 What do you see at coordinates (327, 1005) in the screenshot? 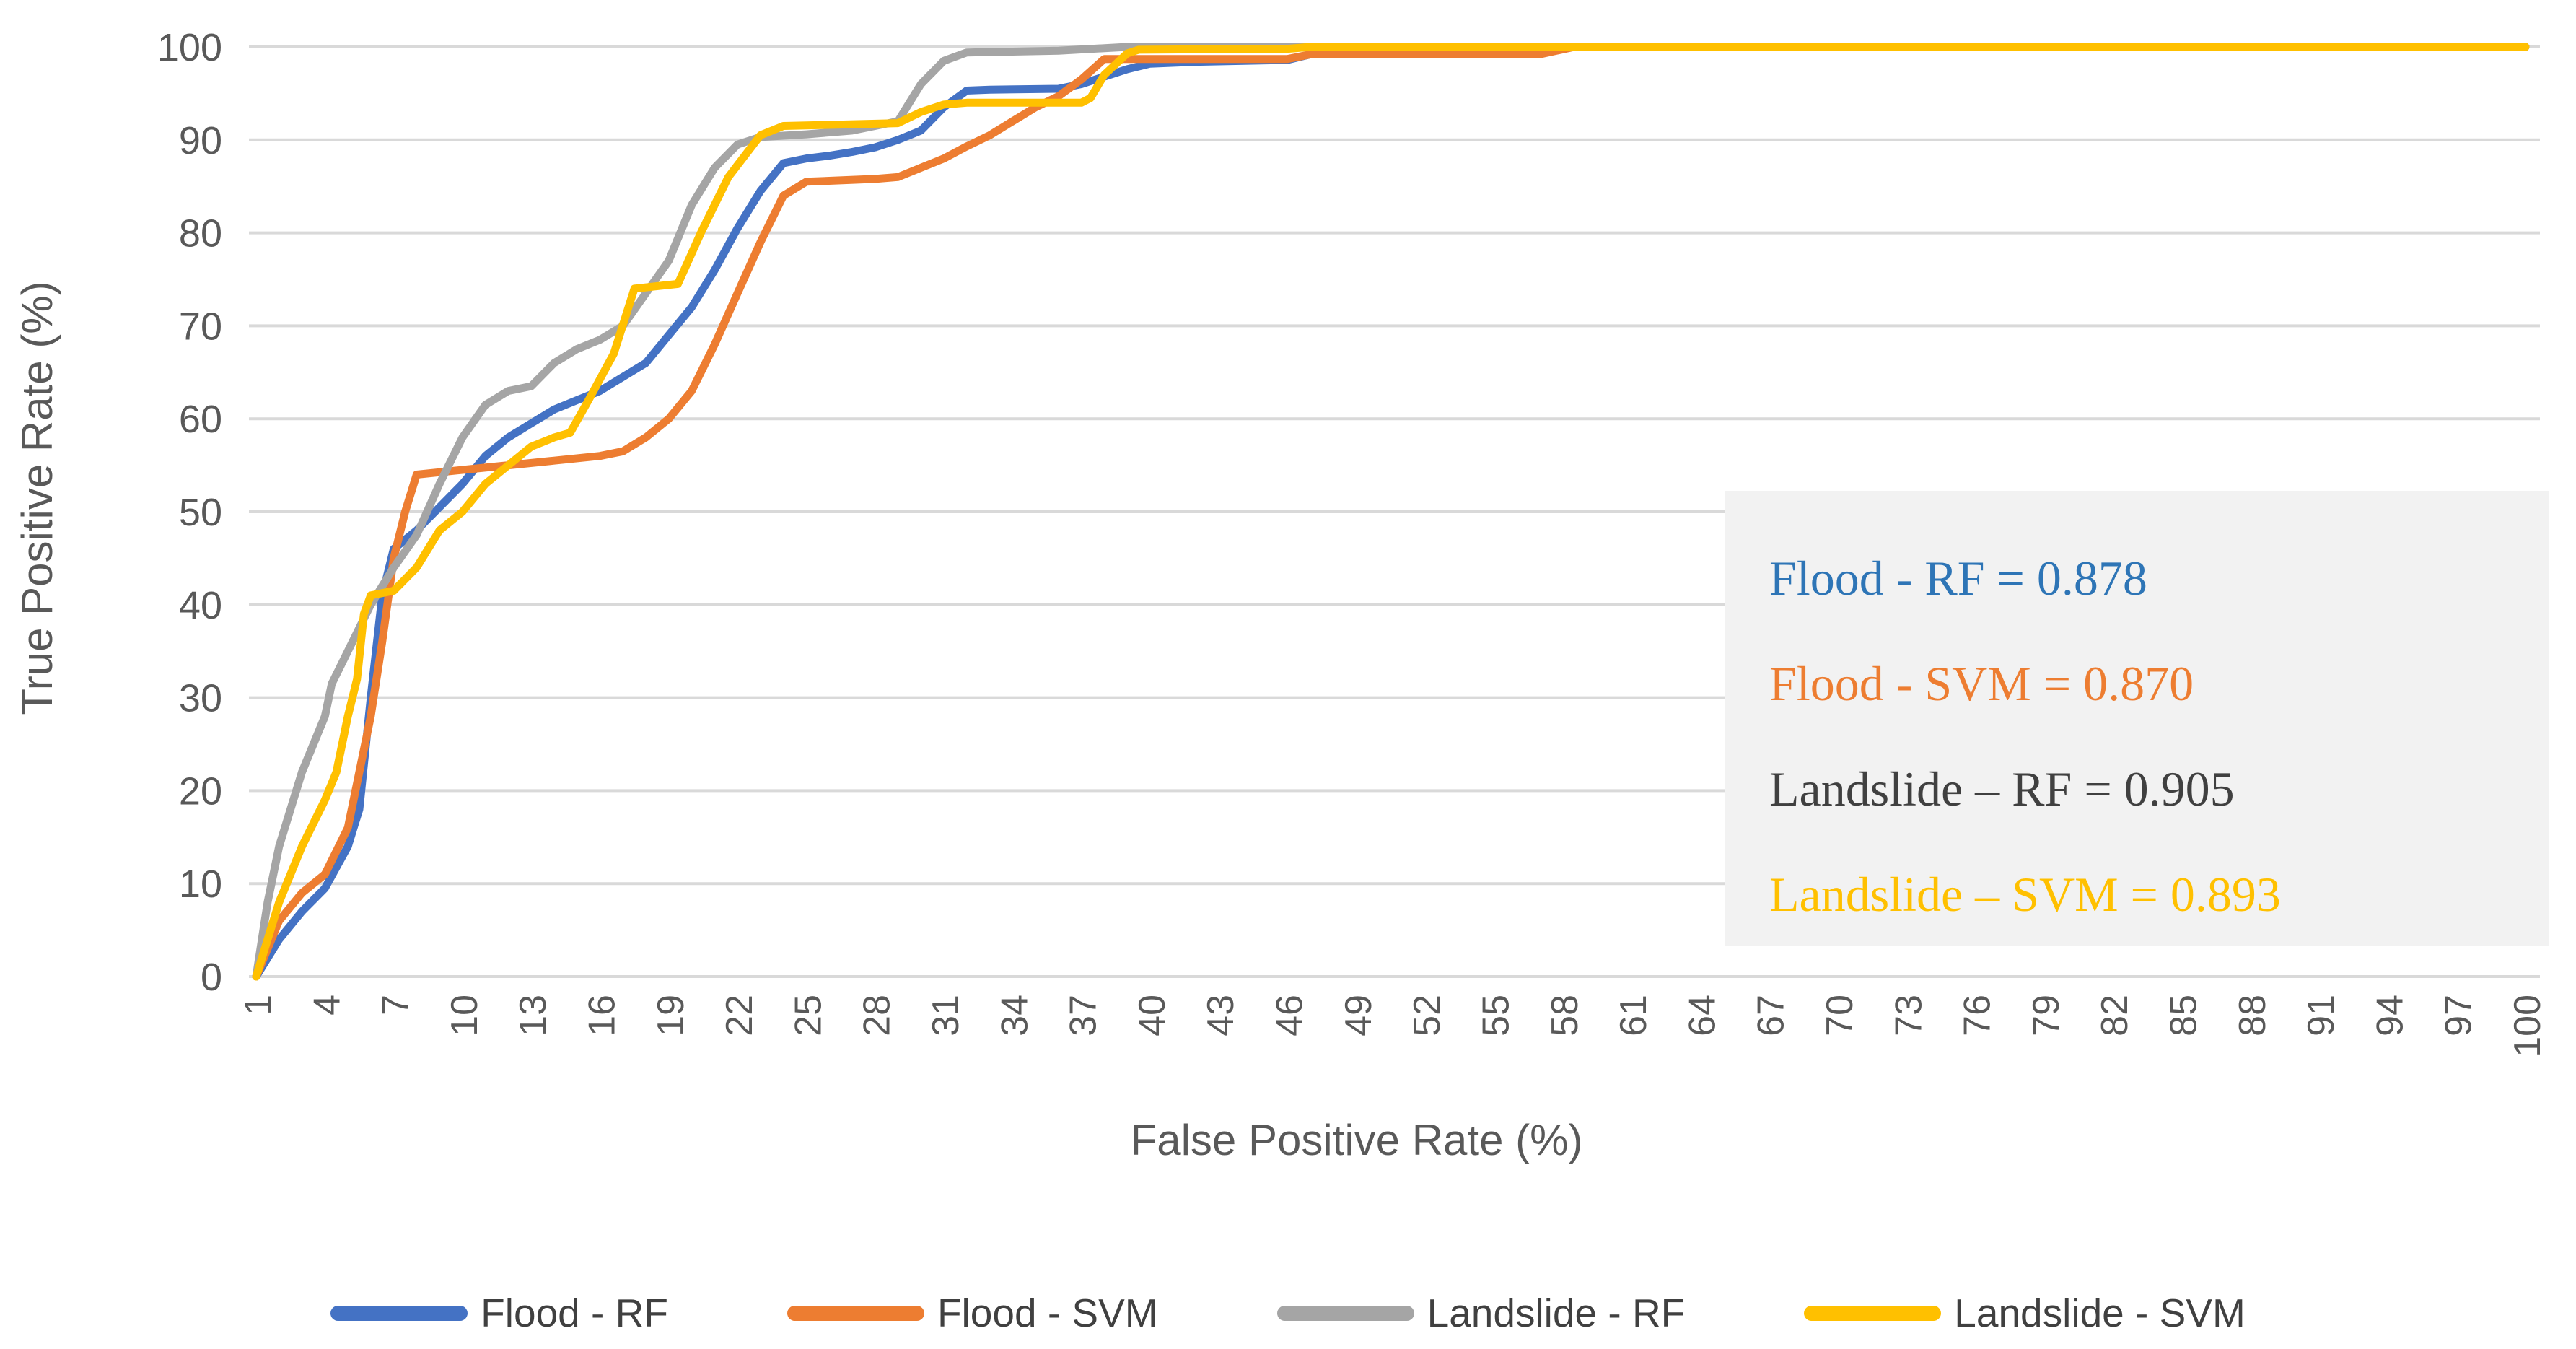
I see `x-tick-label-4: 4` at bounding box center [327, 1005].